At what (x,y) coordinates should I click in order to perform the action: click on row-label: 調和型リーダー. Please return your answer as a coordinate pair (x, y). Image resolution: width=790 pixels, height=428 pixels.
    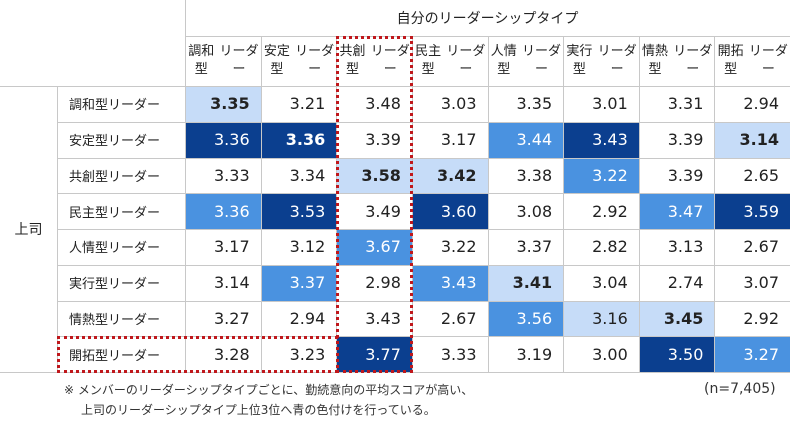
    Looking at the image, I should click on (115, 106).